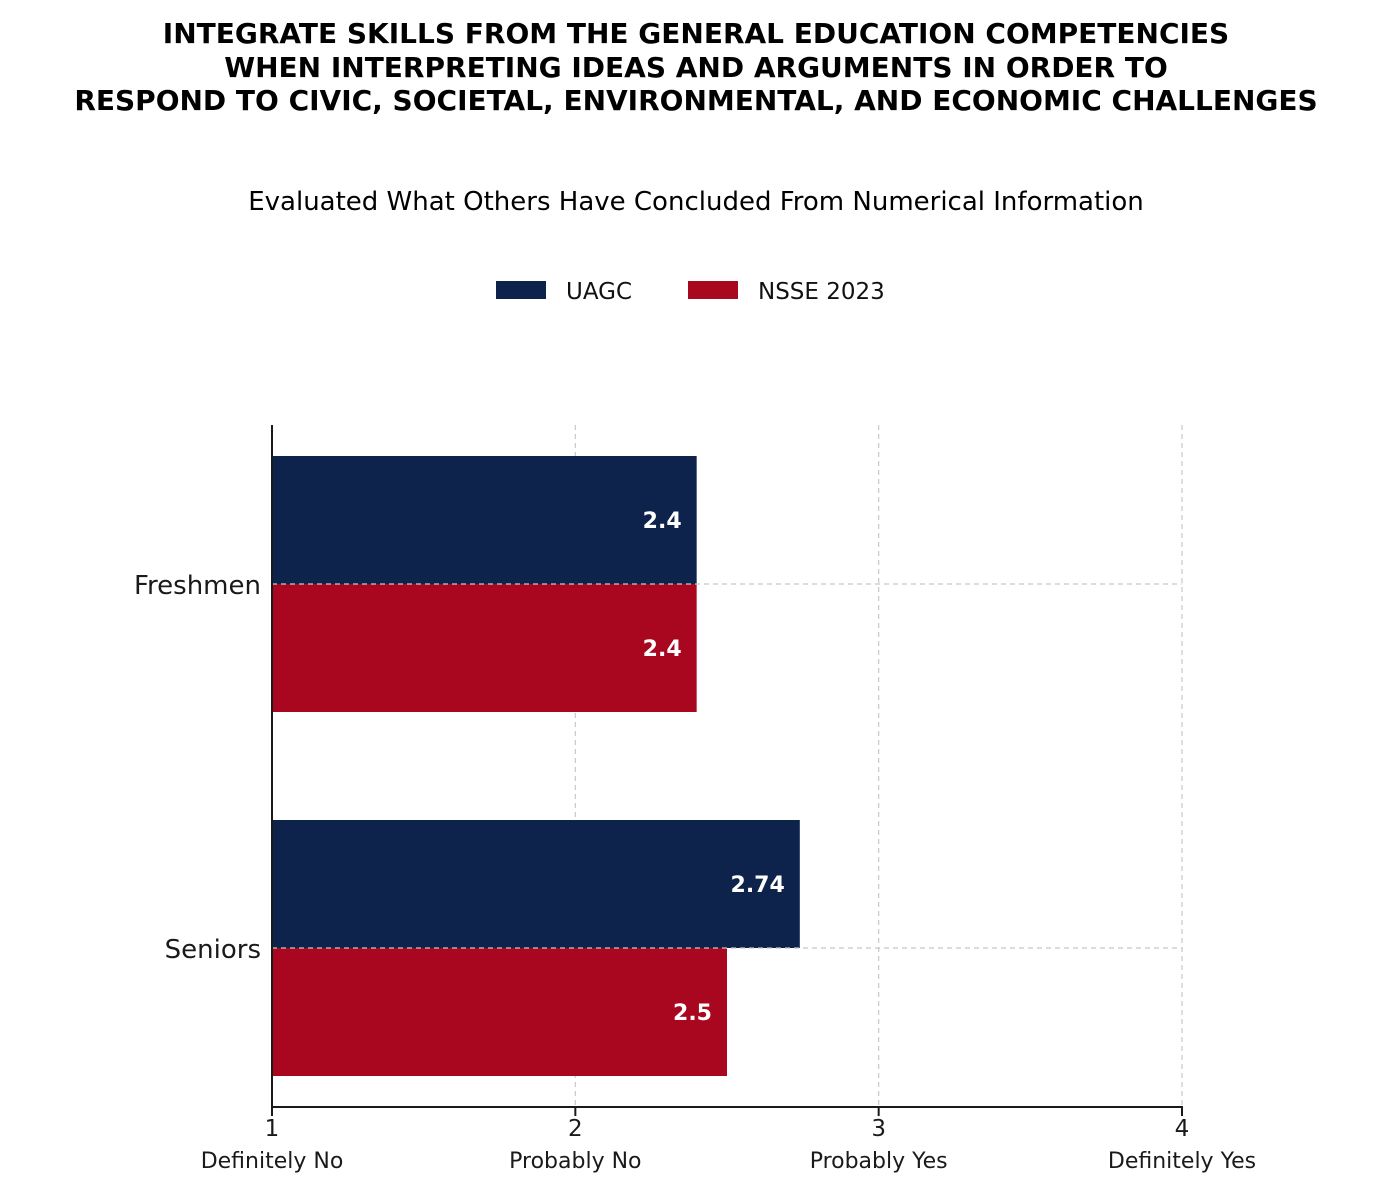 The height and width of the screenshot is (1193, 1392). What do you see at coordinates (1182, 1161) in the screenshot?
I see `x-tick-label-3: Definitely Yes` at bounding box center [1182, 1161].